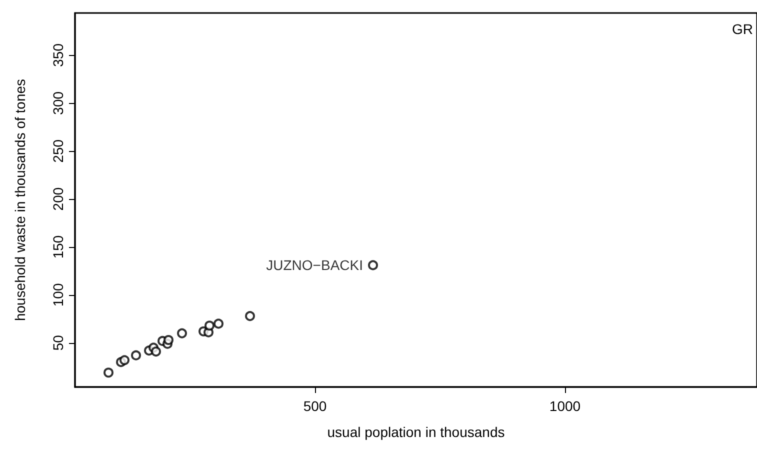 This screenshot has width=757, height=456. What do you see at coordinates (58, 247) in the screenshot?
I see `y-tick-label: 150` at bounding box center [58, 247].